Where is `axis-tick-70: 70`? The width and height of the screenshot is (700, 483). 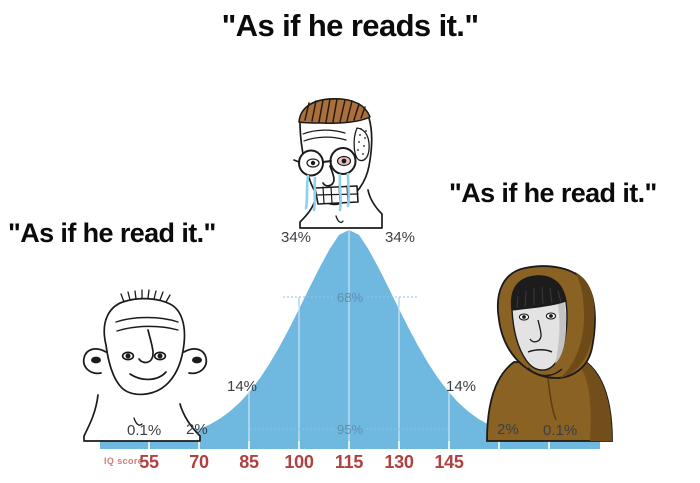 axis-tick-70: 70 is located at coordinates (199, 462).